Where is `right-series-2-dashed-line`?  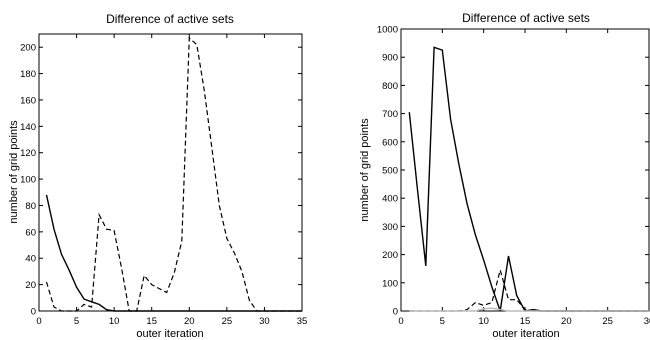 right-series-2-dashed-line is located at coordinates (529, 289).